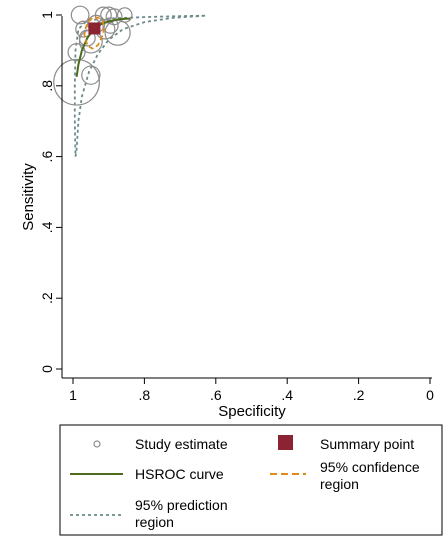  What do you see at coordinates (287, 395) in the screenshot?
I see `x-tick-label: .4` at bounding box center [287, 395].